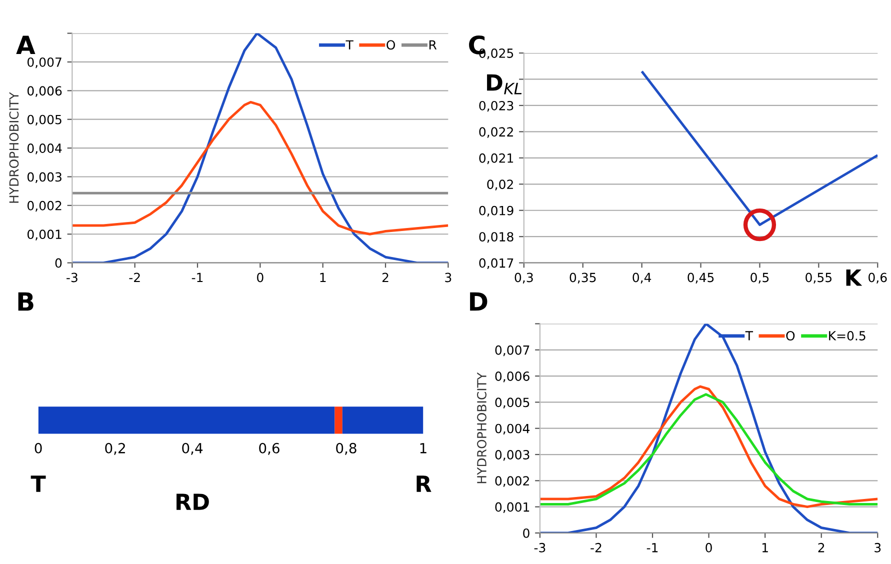 The width and height of the screenshot is (891, 564). Describe the element at coordinates (26, 301) in the screenshot. I see `chart-title: B` at that location.